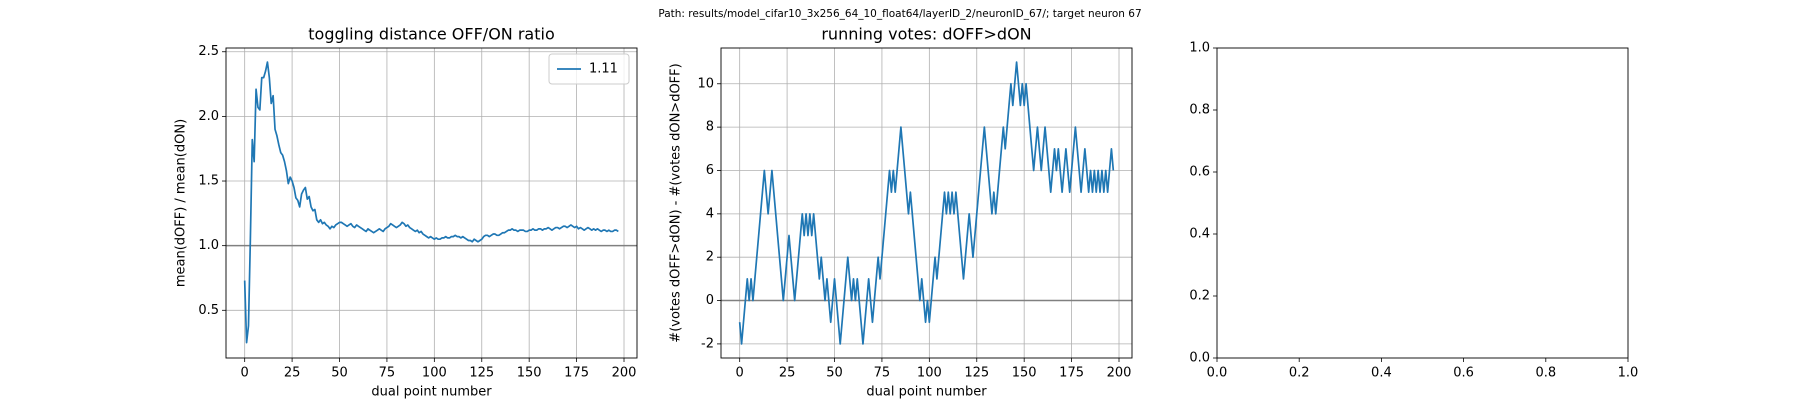 This screenshot has width=1800, height=400. What do you see at coordinates (1199, 358) in the screenshot?
I see `y-tick-label: 0.0` at bounding box center [1199, 358].